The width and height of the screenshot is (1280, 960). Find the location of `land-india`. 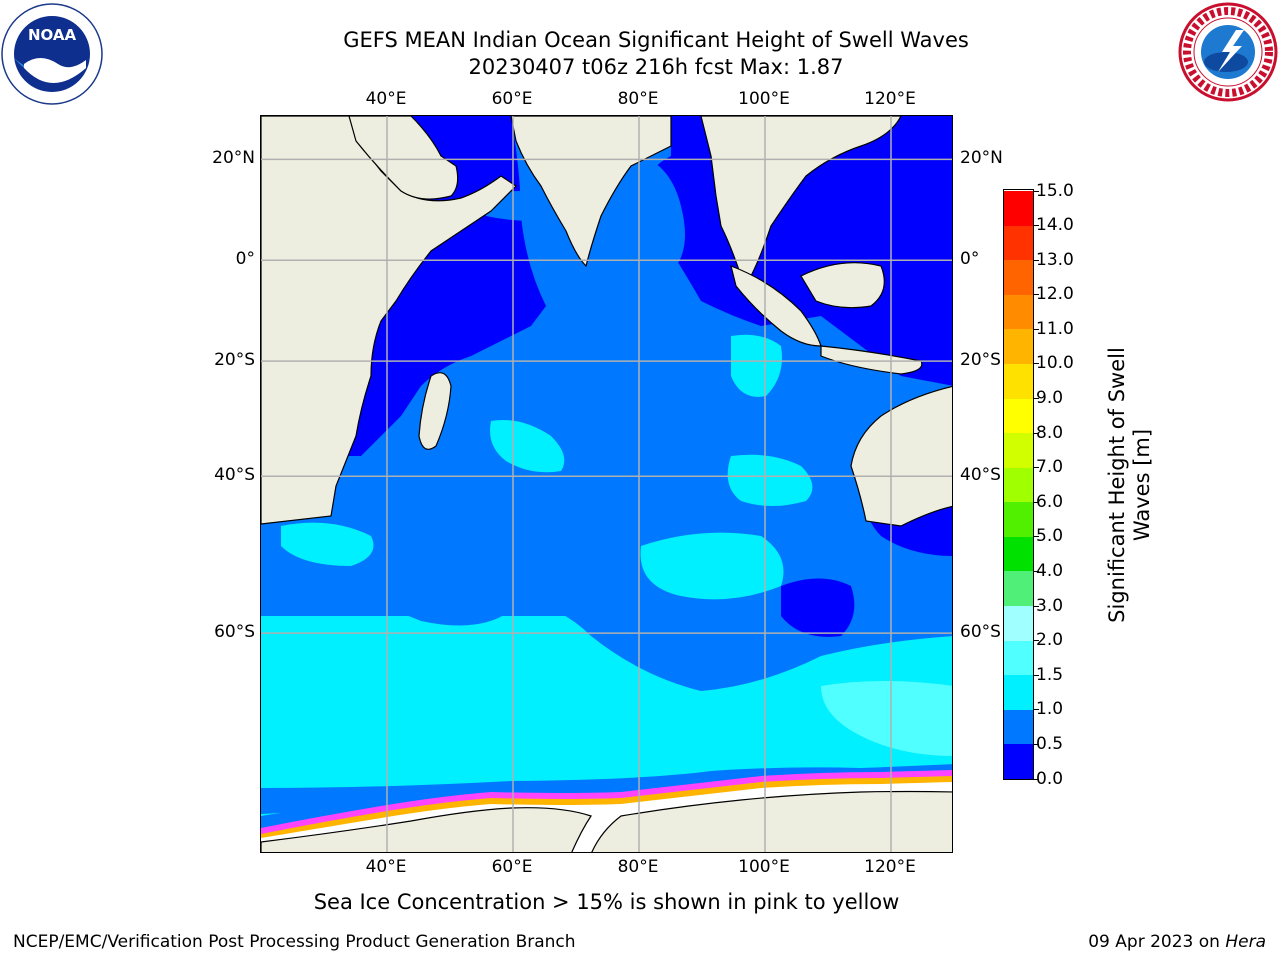

land-india is located at coordinates (591, 192).